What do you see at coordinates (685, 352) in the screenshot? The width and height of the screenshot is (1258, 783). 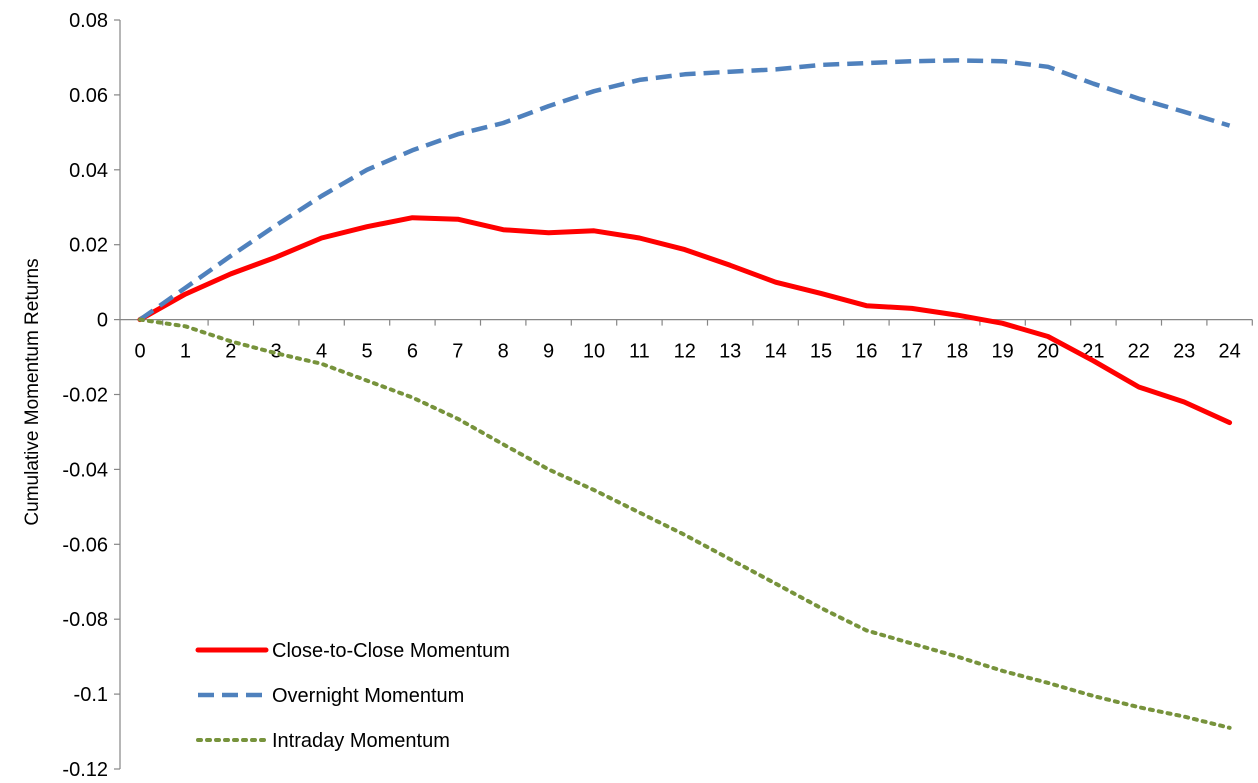 I see `x-tick-label: 12` at bounding box center [685, 352].